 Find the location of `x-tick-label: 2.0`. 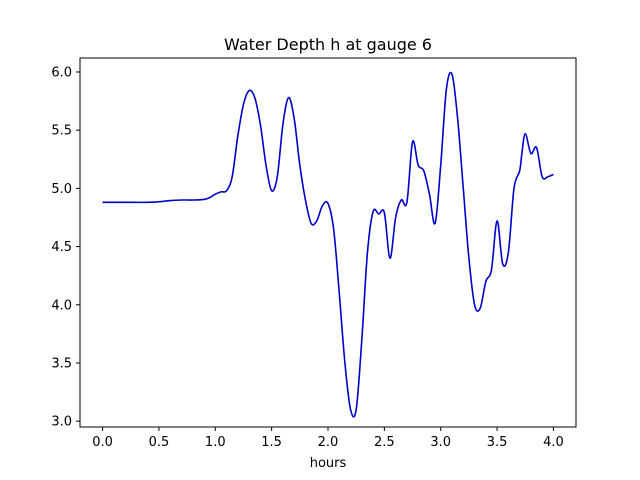

x-tick-label: 2.0 is located at coordinates (328, 442).